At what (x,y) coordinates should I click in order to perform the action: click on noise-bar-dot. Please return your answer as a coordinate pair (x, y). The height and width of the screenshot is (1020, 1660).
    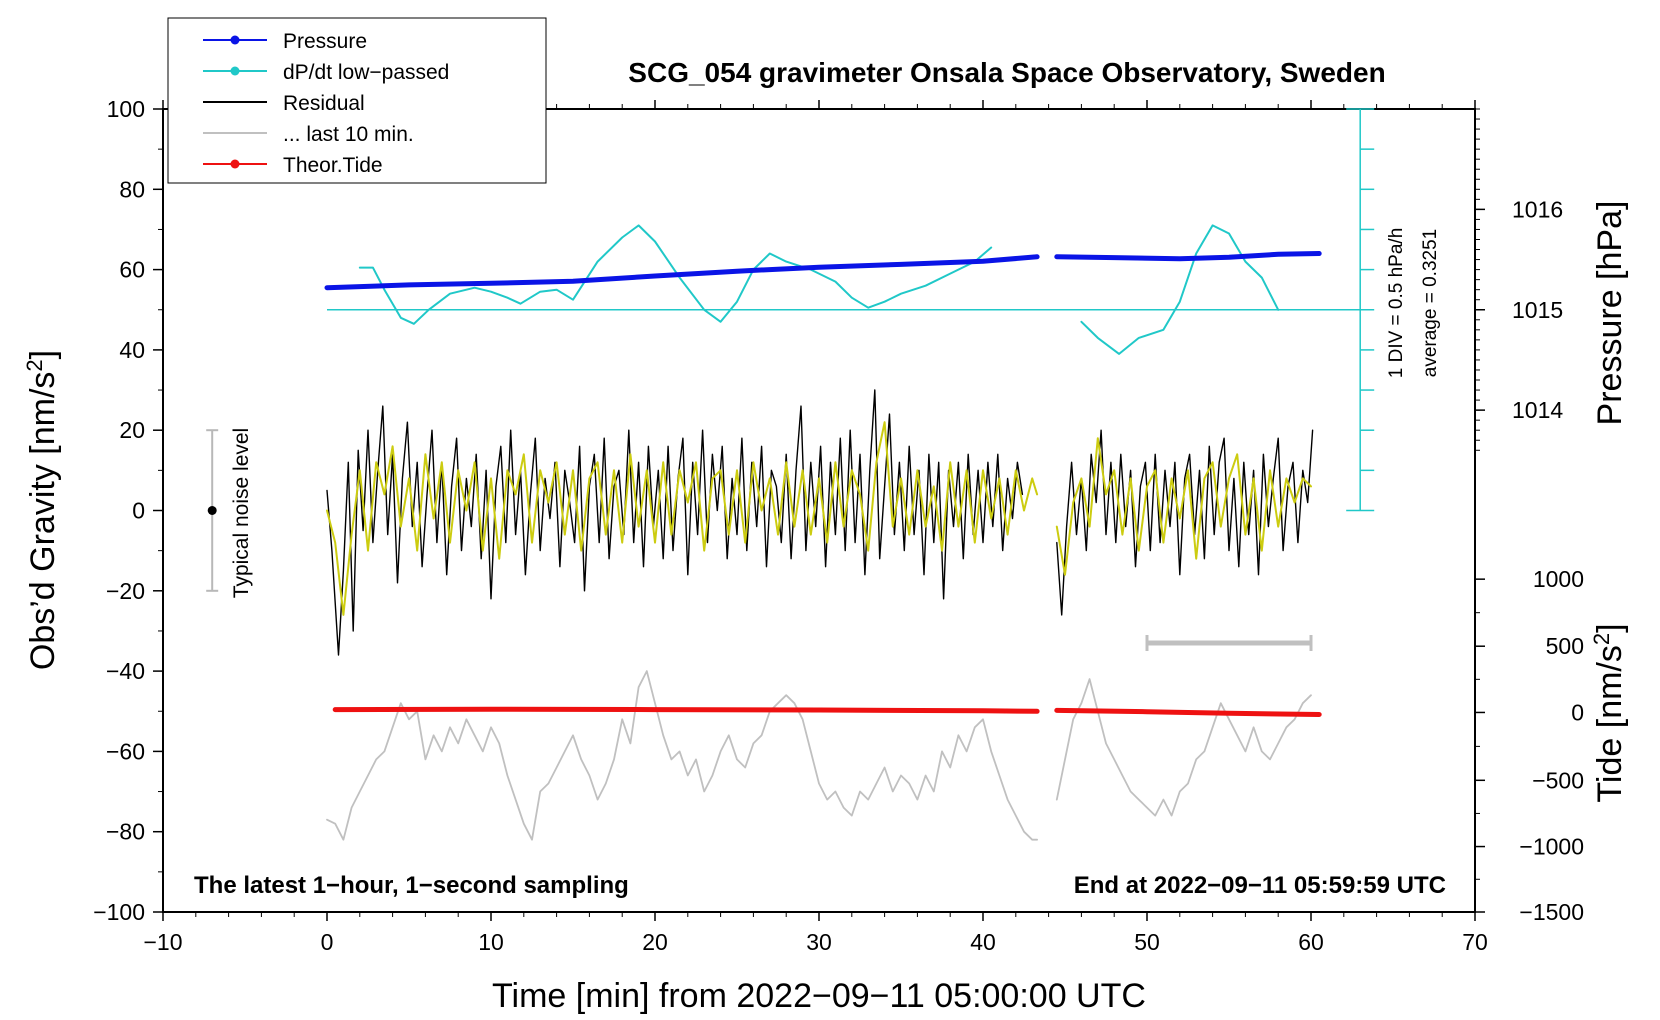
    Looking at the image, I should click on (212, 510).